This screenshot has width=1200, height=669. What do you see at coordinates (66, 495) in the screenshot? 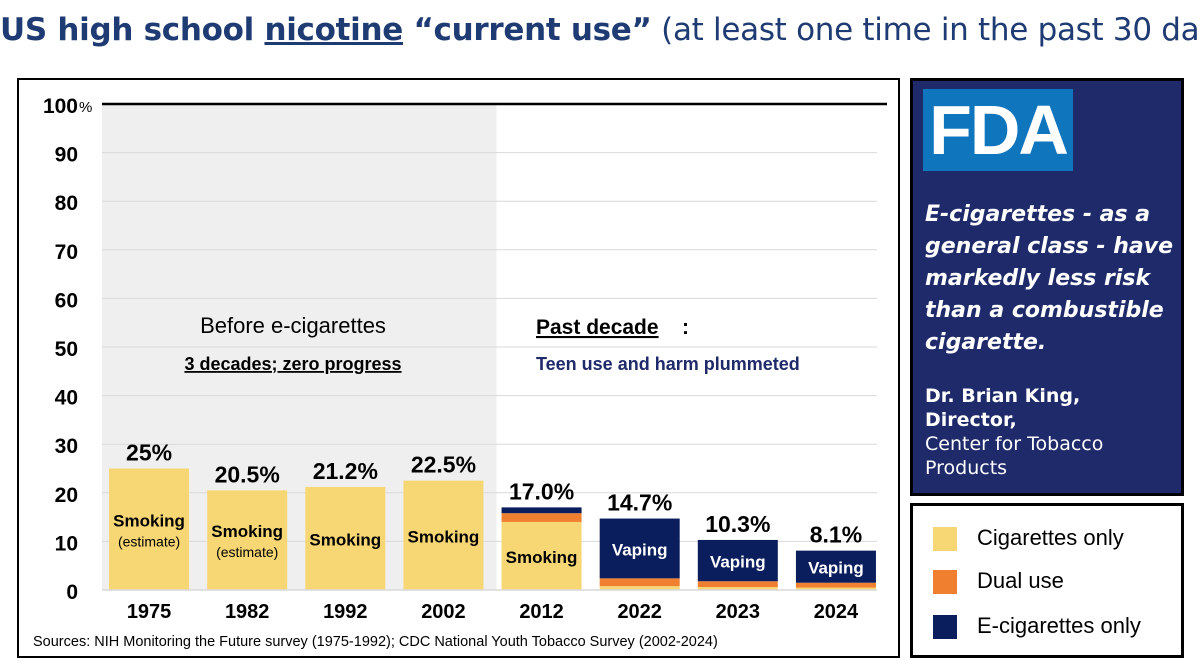
I see `y-tick-label: 20` at bounding box center [66, 495].